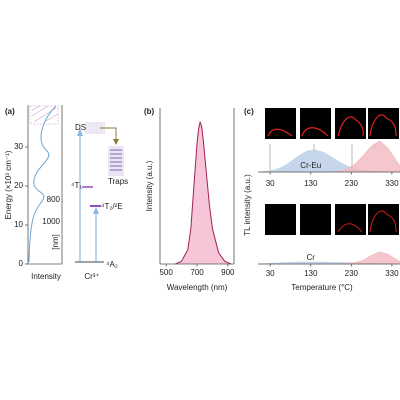 The image size is (400, 400). Describe the element at coordinates (197, 272) in the screenshot. I see `x-tick-label: 700` at that location.